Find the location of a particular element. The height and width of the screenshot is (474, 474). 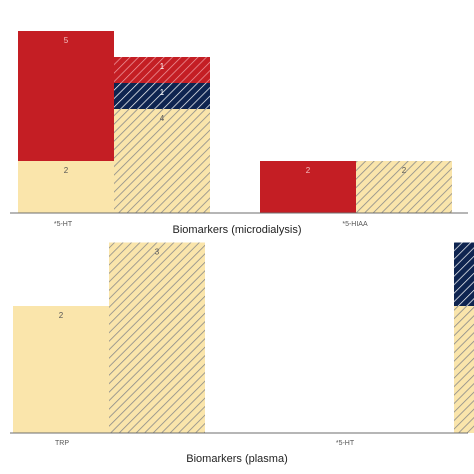

x-axis-title-0: Biomarkers (microdialysis) is located at coordinates (237, 230).